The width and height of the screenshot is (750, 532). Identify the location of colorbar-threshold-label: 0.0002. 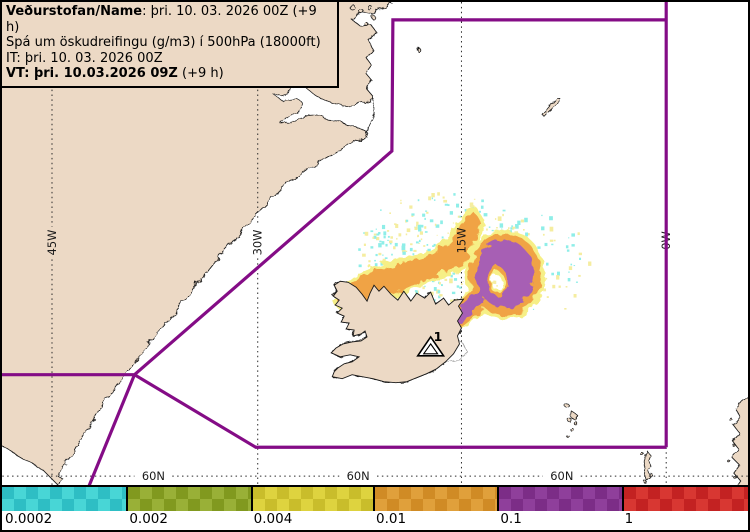
(29, 519).